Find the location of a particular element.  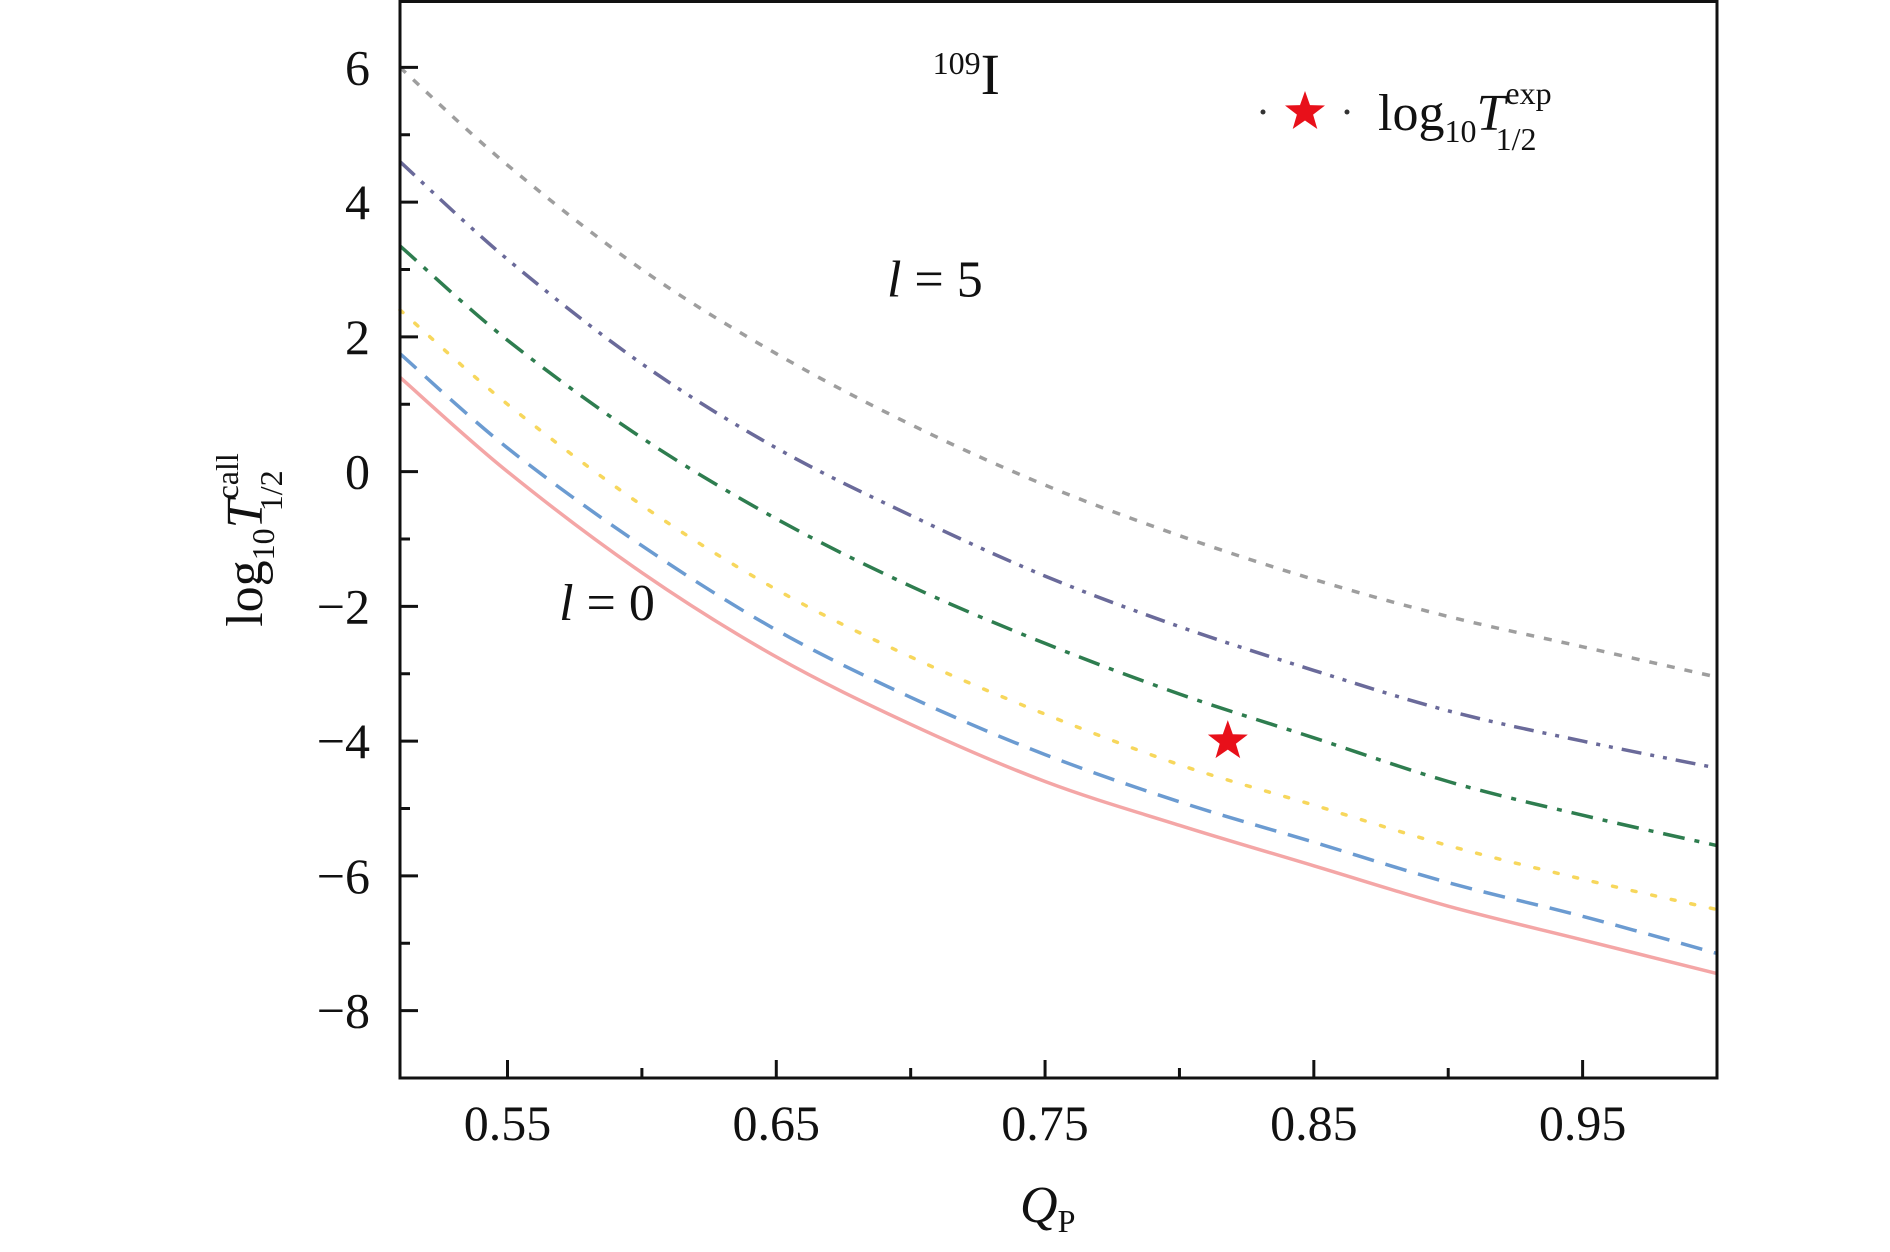

y-tick-label: −8 is located at coordinates (343, 1011).